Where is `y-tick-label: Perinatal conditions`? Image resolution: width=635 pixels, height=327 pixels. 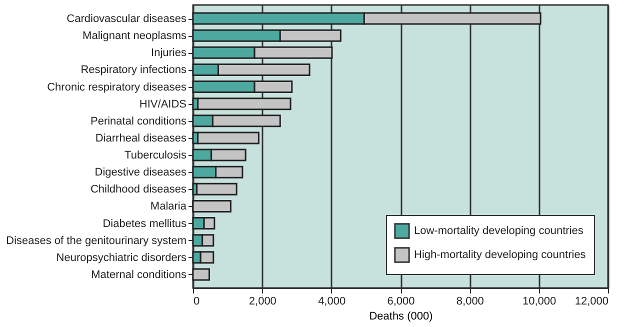
y-tick-label: Perinatal conditions is located at coordinates (138, 121).